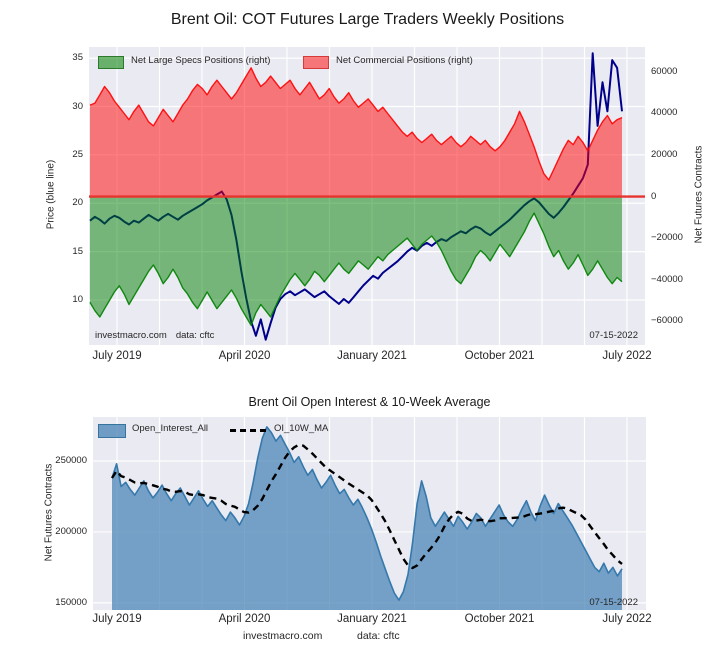 The width and height of the screenshot is (720, 660). I want to click on top-chart-right-axis-label: Net Futures Contracts, so click(699, 194).